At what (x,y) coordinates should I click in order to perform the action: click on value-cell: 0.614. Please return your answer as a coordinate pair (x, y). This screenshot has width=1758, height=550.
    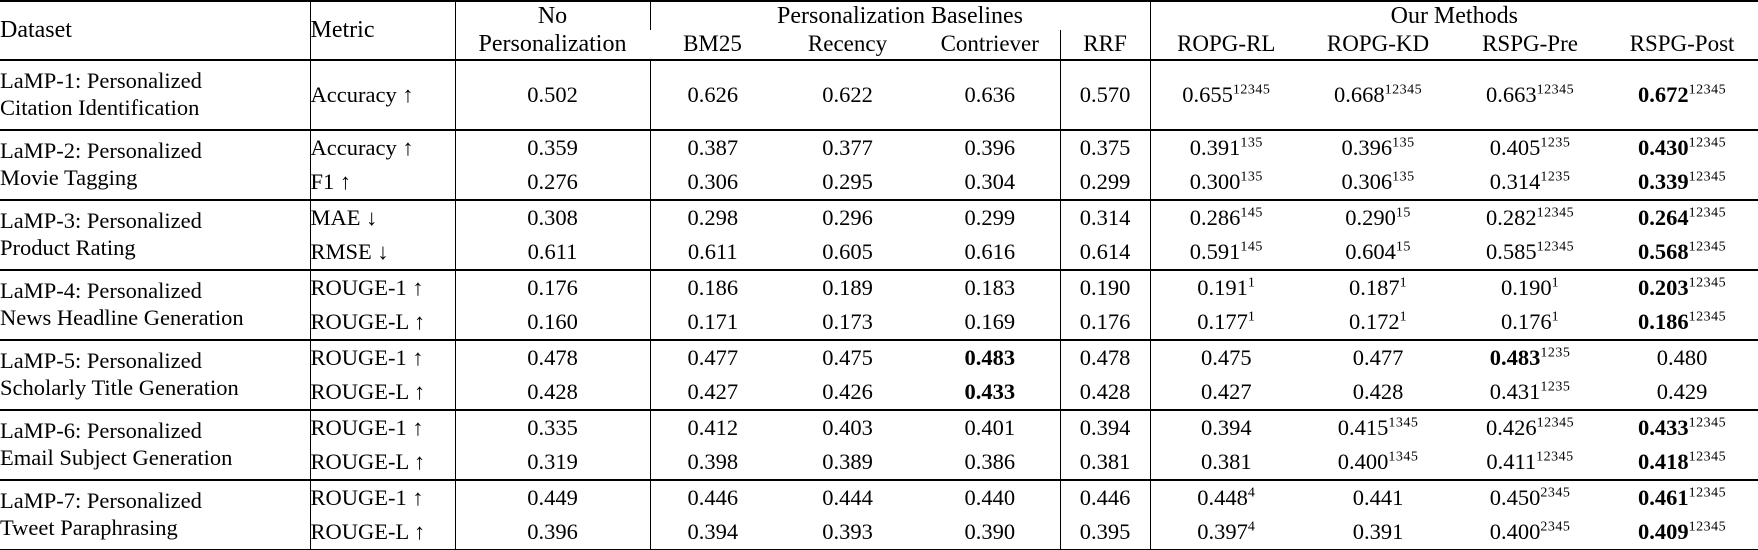
    Looking at the image, I should click on (1105, 252).